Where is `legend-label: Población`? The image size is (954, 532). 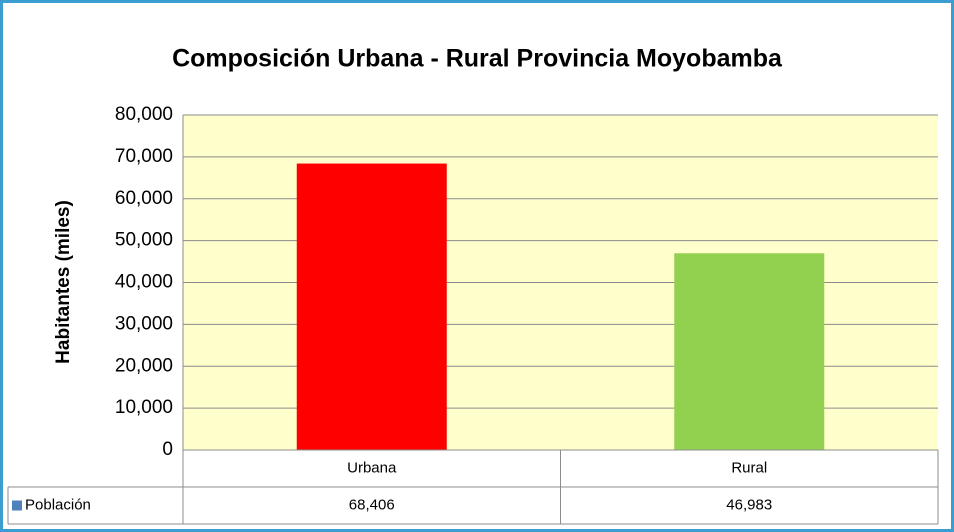 legend-label: Población is located at coordinates (58, 504).